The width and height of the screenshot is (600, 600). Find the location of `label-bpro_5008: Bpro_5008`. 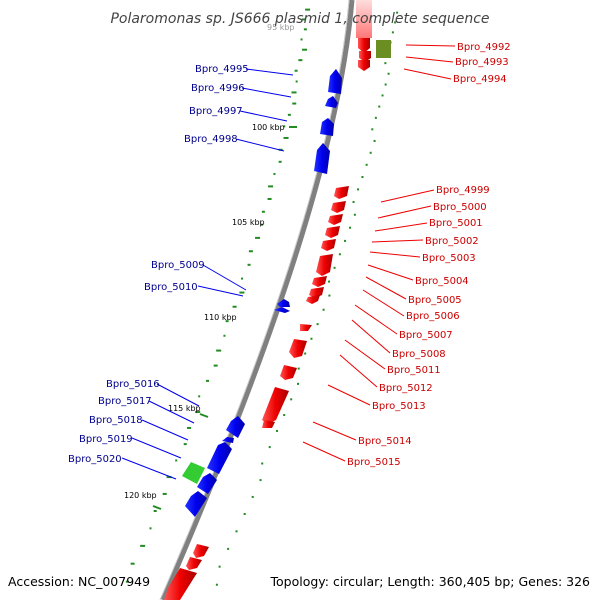

label-bpro_5008: Bpro_5008 is located at coordinates (419, 354).